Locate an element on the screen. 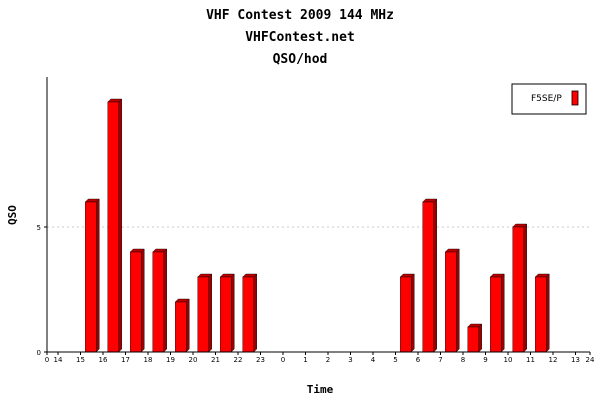  x-tick-label: 12 is located at coordinates (553, 360).